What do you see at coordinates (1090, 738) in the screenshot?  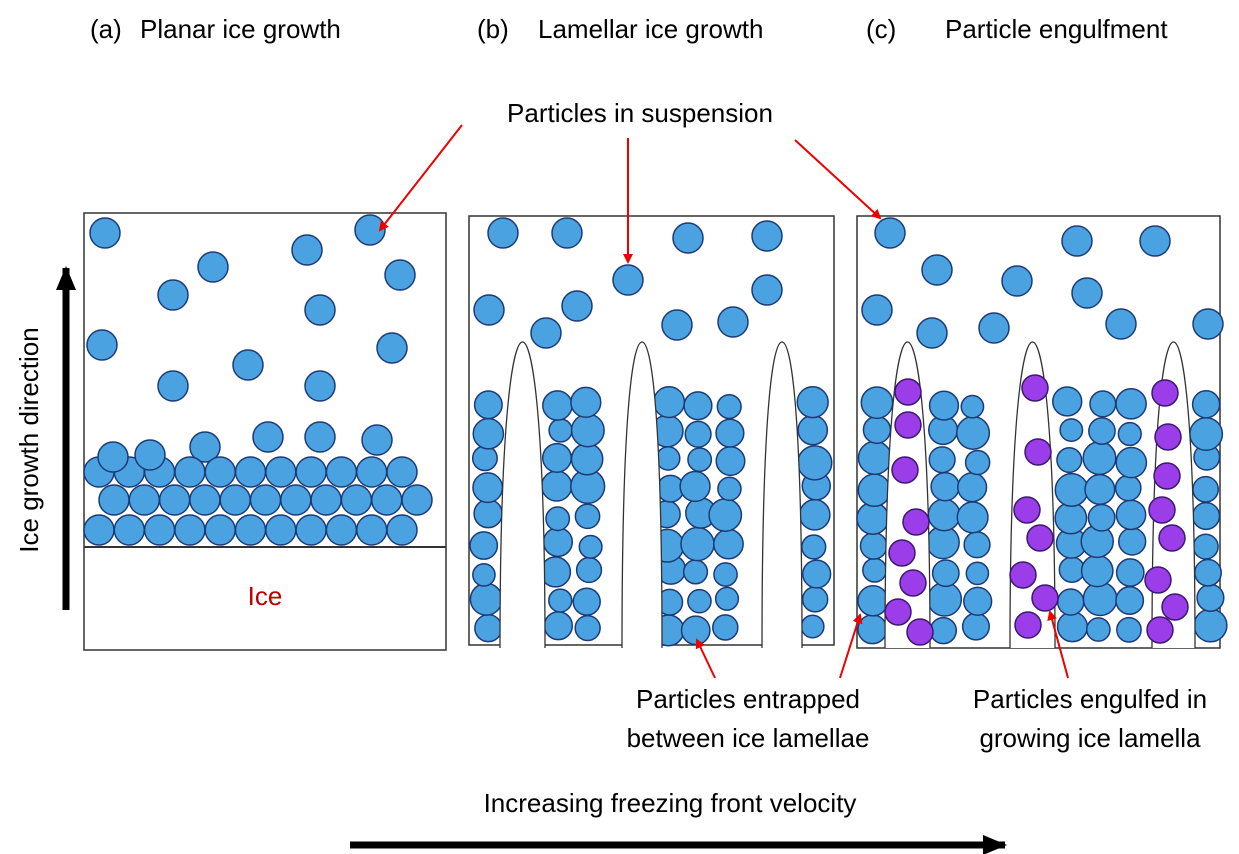 I see `annotation: growing ice lamella` at bounding box center [1090, 738].